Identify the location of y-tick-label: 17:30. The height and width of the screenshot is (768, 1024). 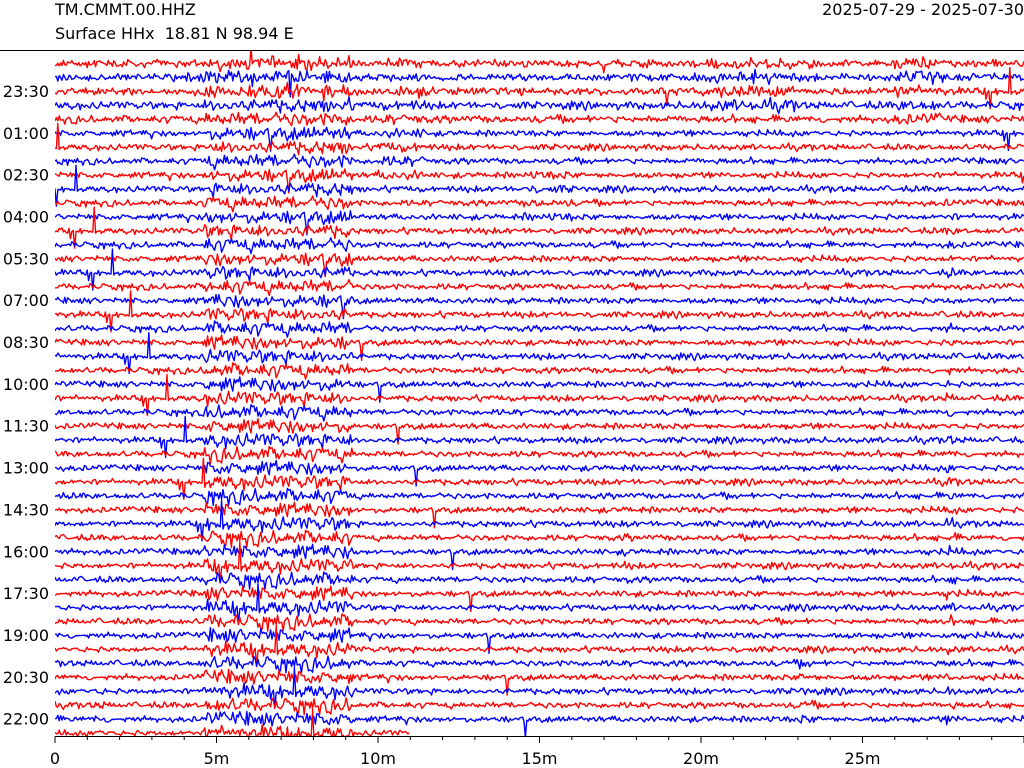
(26, 593).